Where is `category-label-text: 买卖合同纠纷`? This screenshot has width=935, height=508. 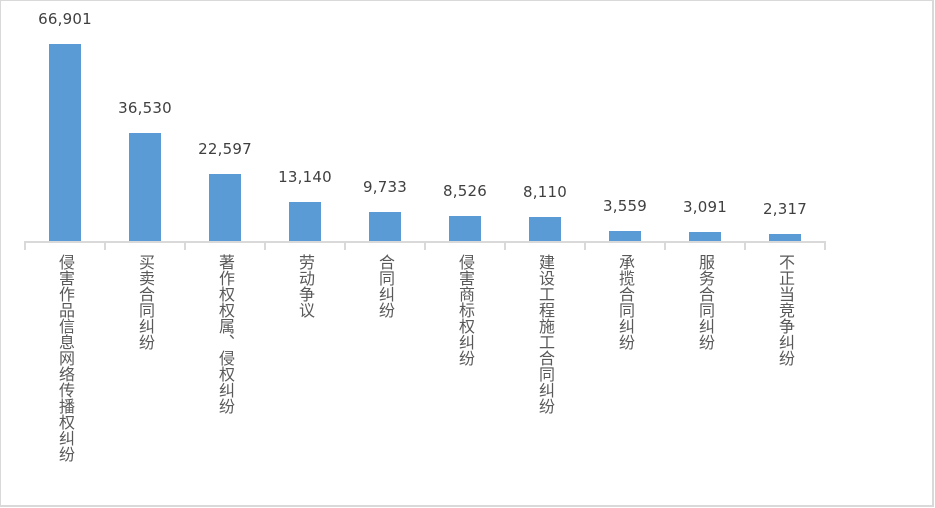 category-label-text: 买卖合同纠纷 is located at coordinates (145, 302).